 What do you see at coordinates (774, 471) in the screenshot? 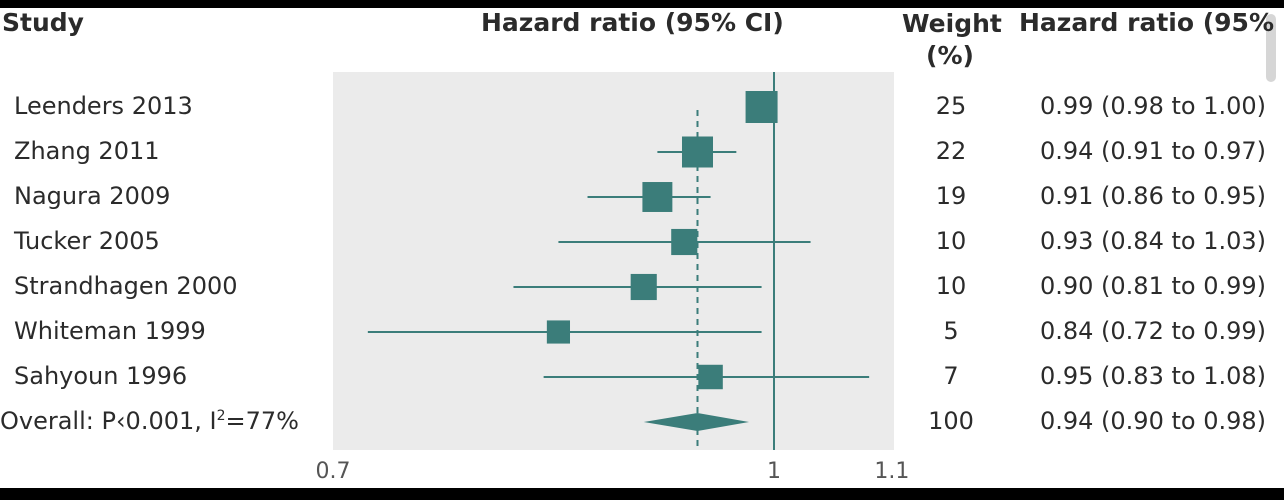
I see `x-tick-label: 1` at bounding box center [774, 471].